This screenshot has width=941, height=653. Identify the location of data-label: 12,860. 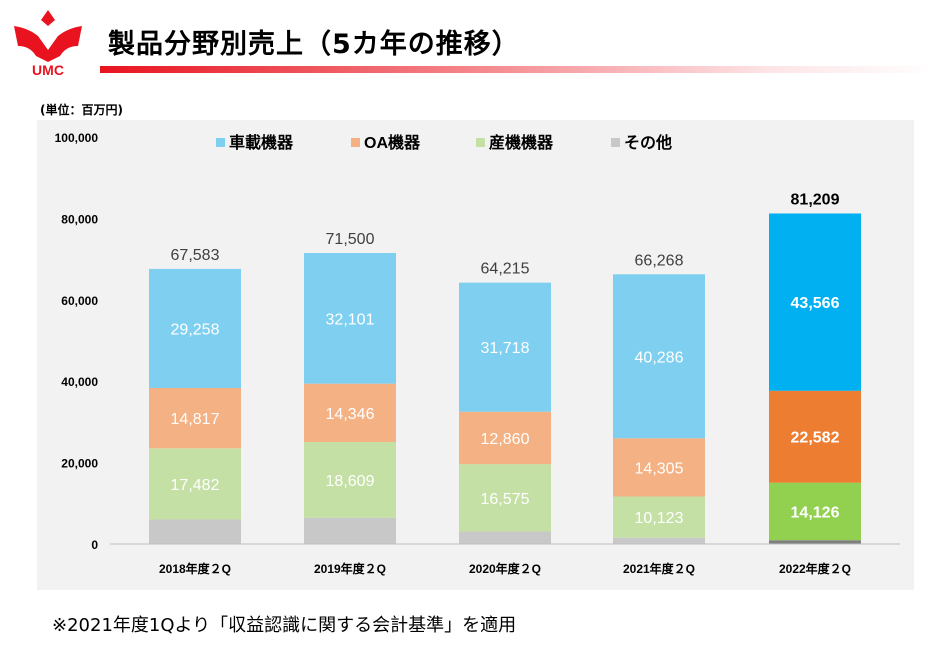
(505, 439).